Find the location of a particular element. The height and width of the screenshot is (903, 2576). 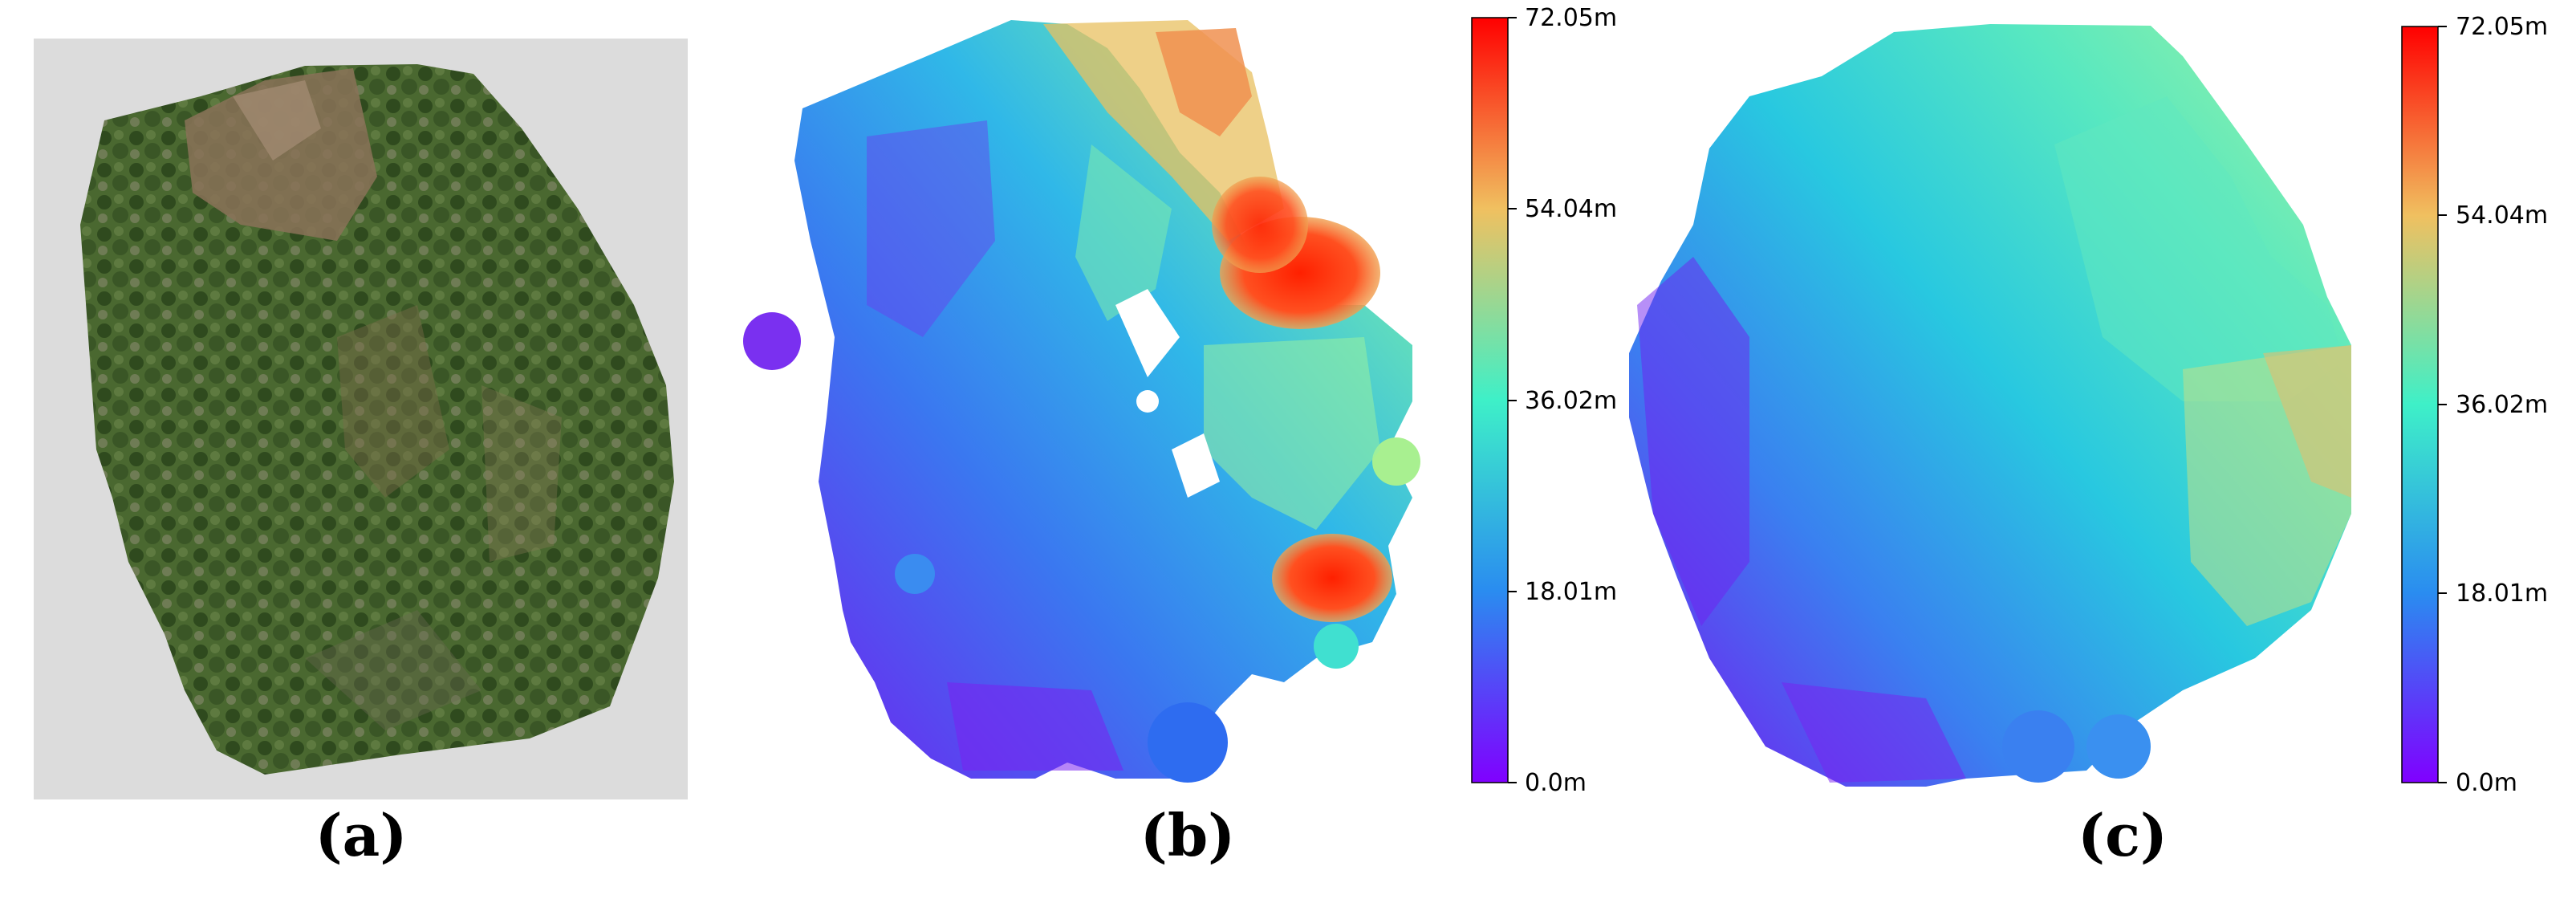

panel-c-tick-label-36: 36.02m is located at coordinates (2502, 405).